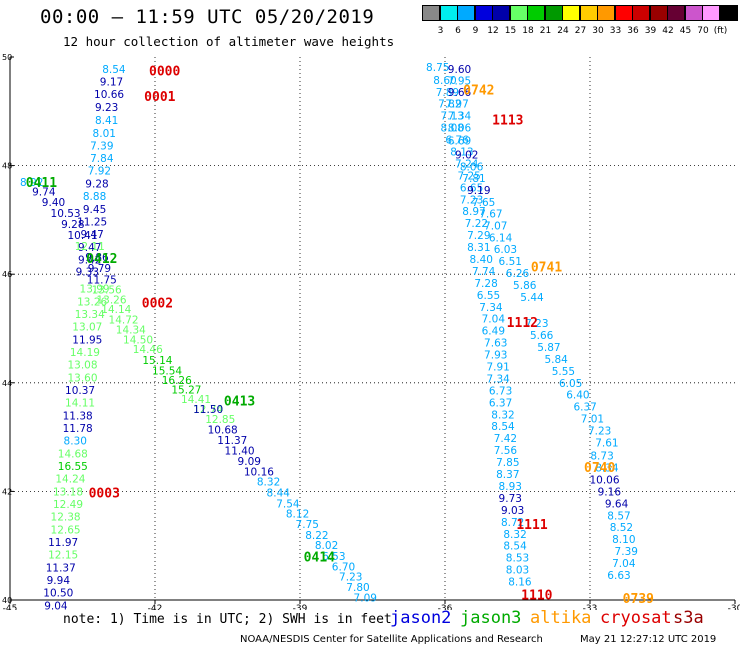 Image resolution: width=740 pixels, height=650 pixels. Describe the element at coordinates (468, 176) in the screenshot. I see `swh-value: 7.25` at that location.